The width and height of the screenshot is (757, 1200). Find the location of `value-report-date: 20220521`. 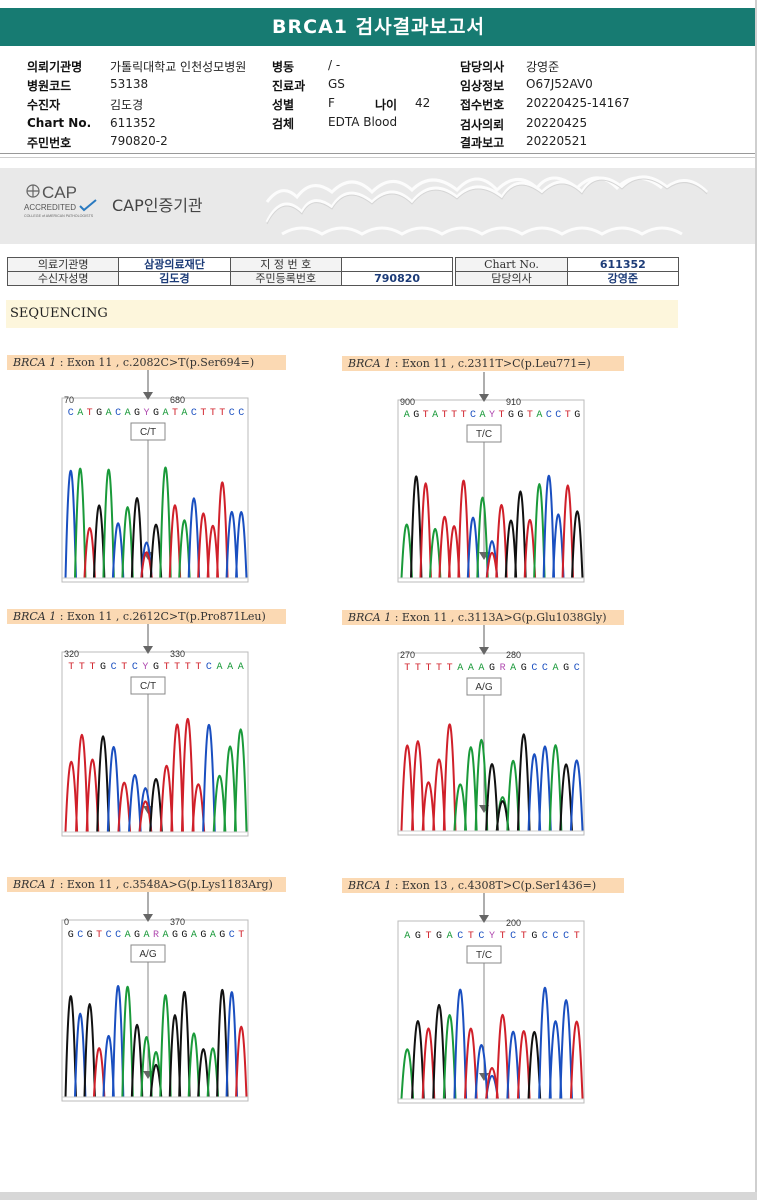

value-report-date: 20220521 is located at coordinates (557, 141).